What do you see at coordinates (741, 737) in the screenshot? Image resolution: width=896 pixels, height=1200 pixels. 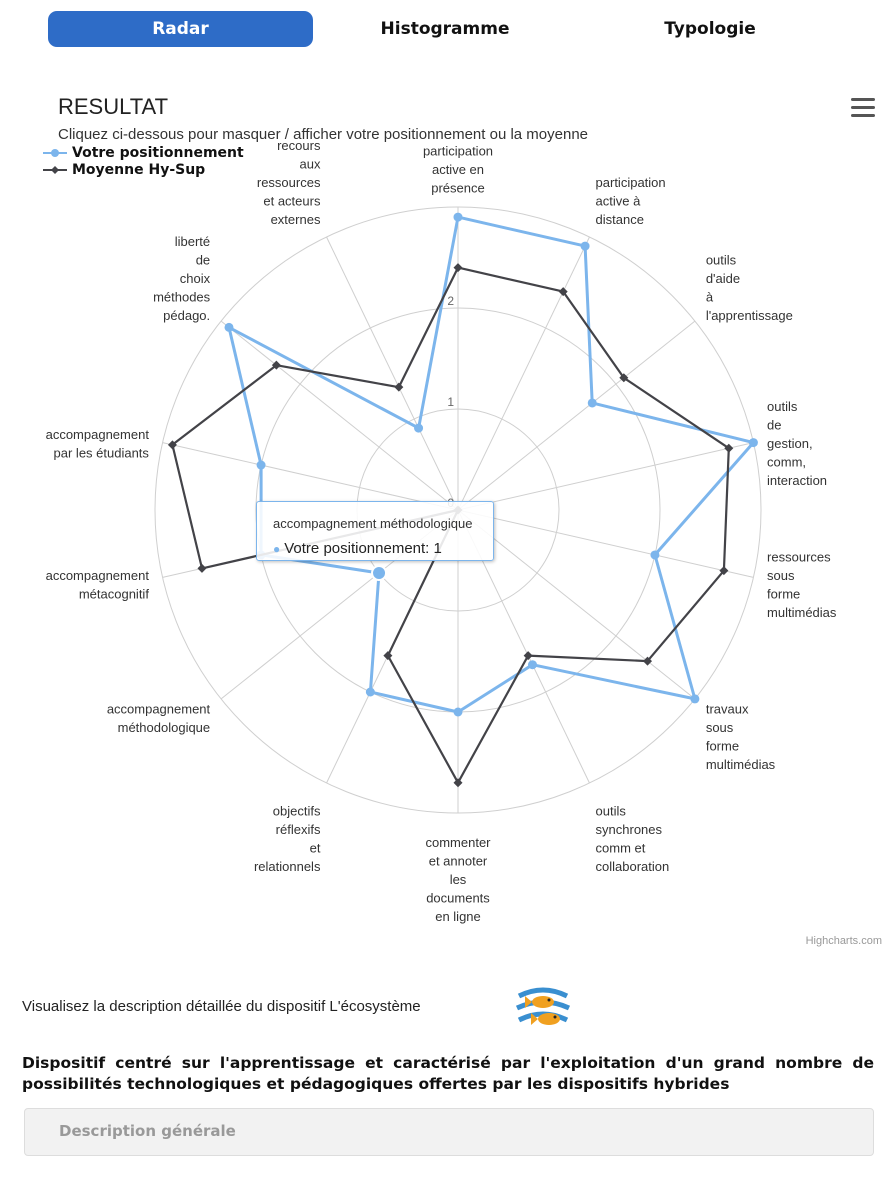 I see `category-label: travaux sous forme multimédias` at bounding box center [741, 737].